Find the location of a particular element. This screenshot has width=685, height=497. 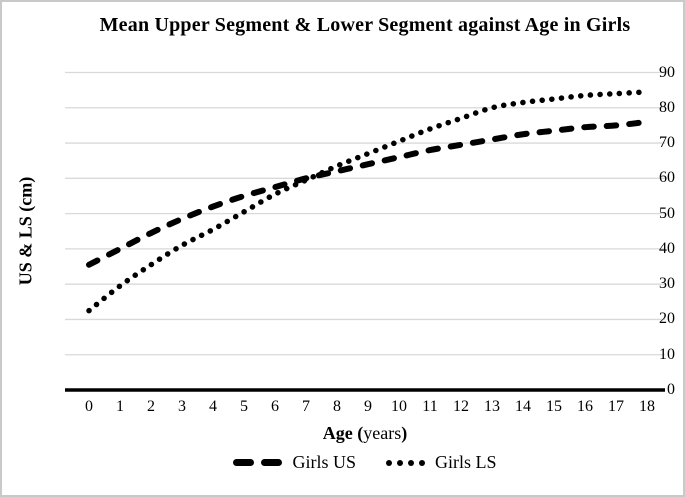

x-tick-label-1: 1 is located at coordinates (120, 406).